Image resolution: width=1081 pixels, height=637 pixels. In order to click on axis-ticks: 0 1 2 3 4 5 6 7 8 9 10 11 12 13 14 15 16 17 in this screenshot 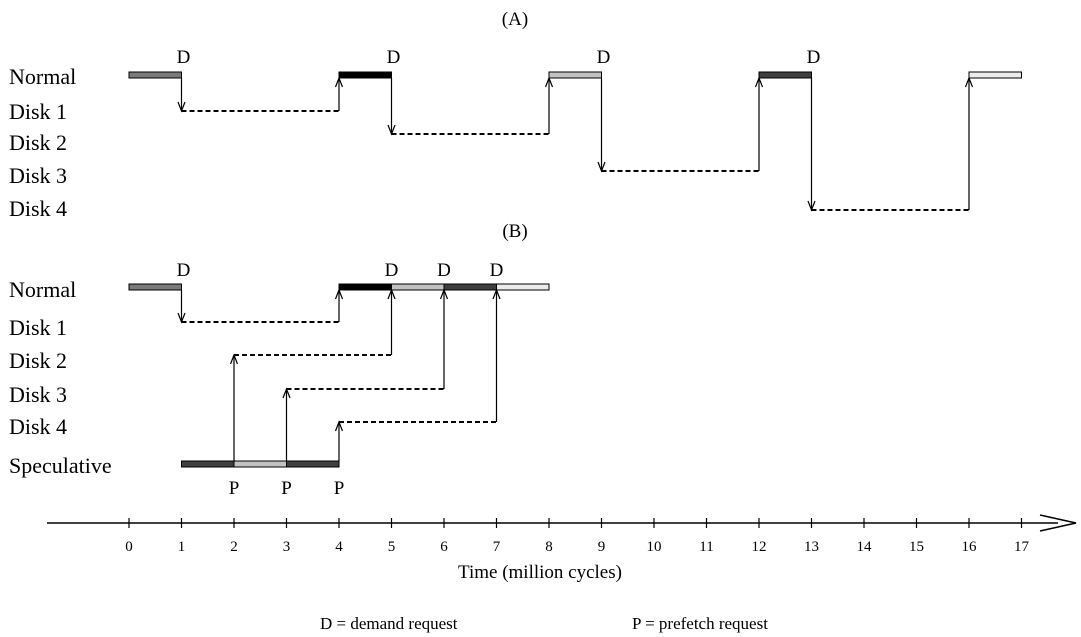, I will do `click(577, 536)`.